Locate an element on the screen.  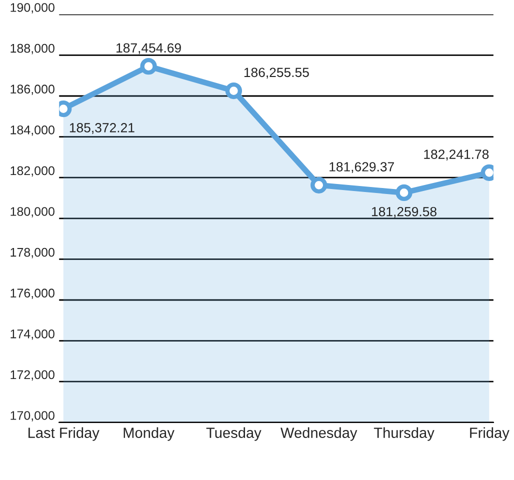
x-tick-label: Friday is located at coordinates (490, 434).